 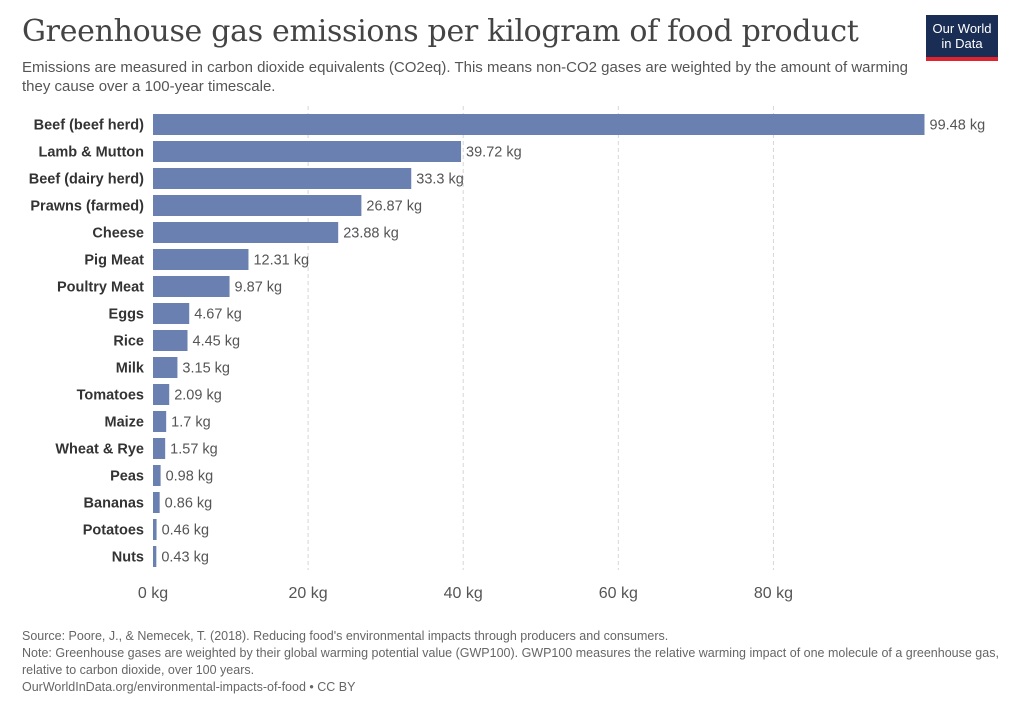 What do you see at coordinates (128, 342) in the screenshot?
I see `category-label: Rice` at bounding box center [128, 342].